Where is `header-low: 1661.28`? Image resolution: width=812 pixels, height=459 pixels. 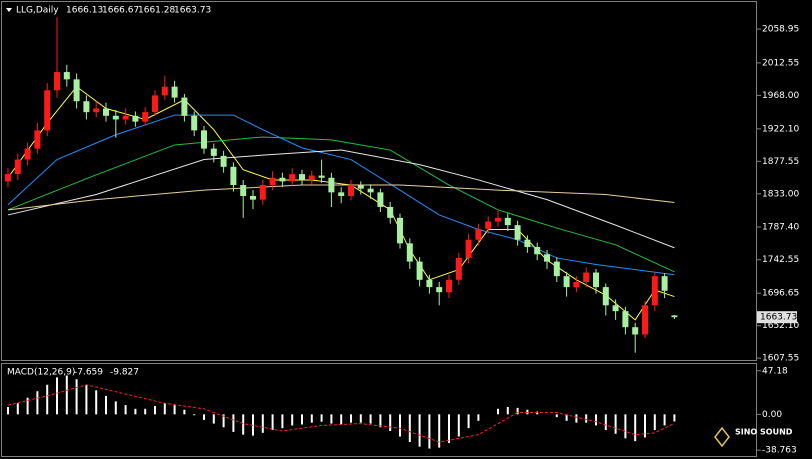
header-low: 1661.28 is located at coordinates (156, 11).